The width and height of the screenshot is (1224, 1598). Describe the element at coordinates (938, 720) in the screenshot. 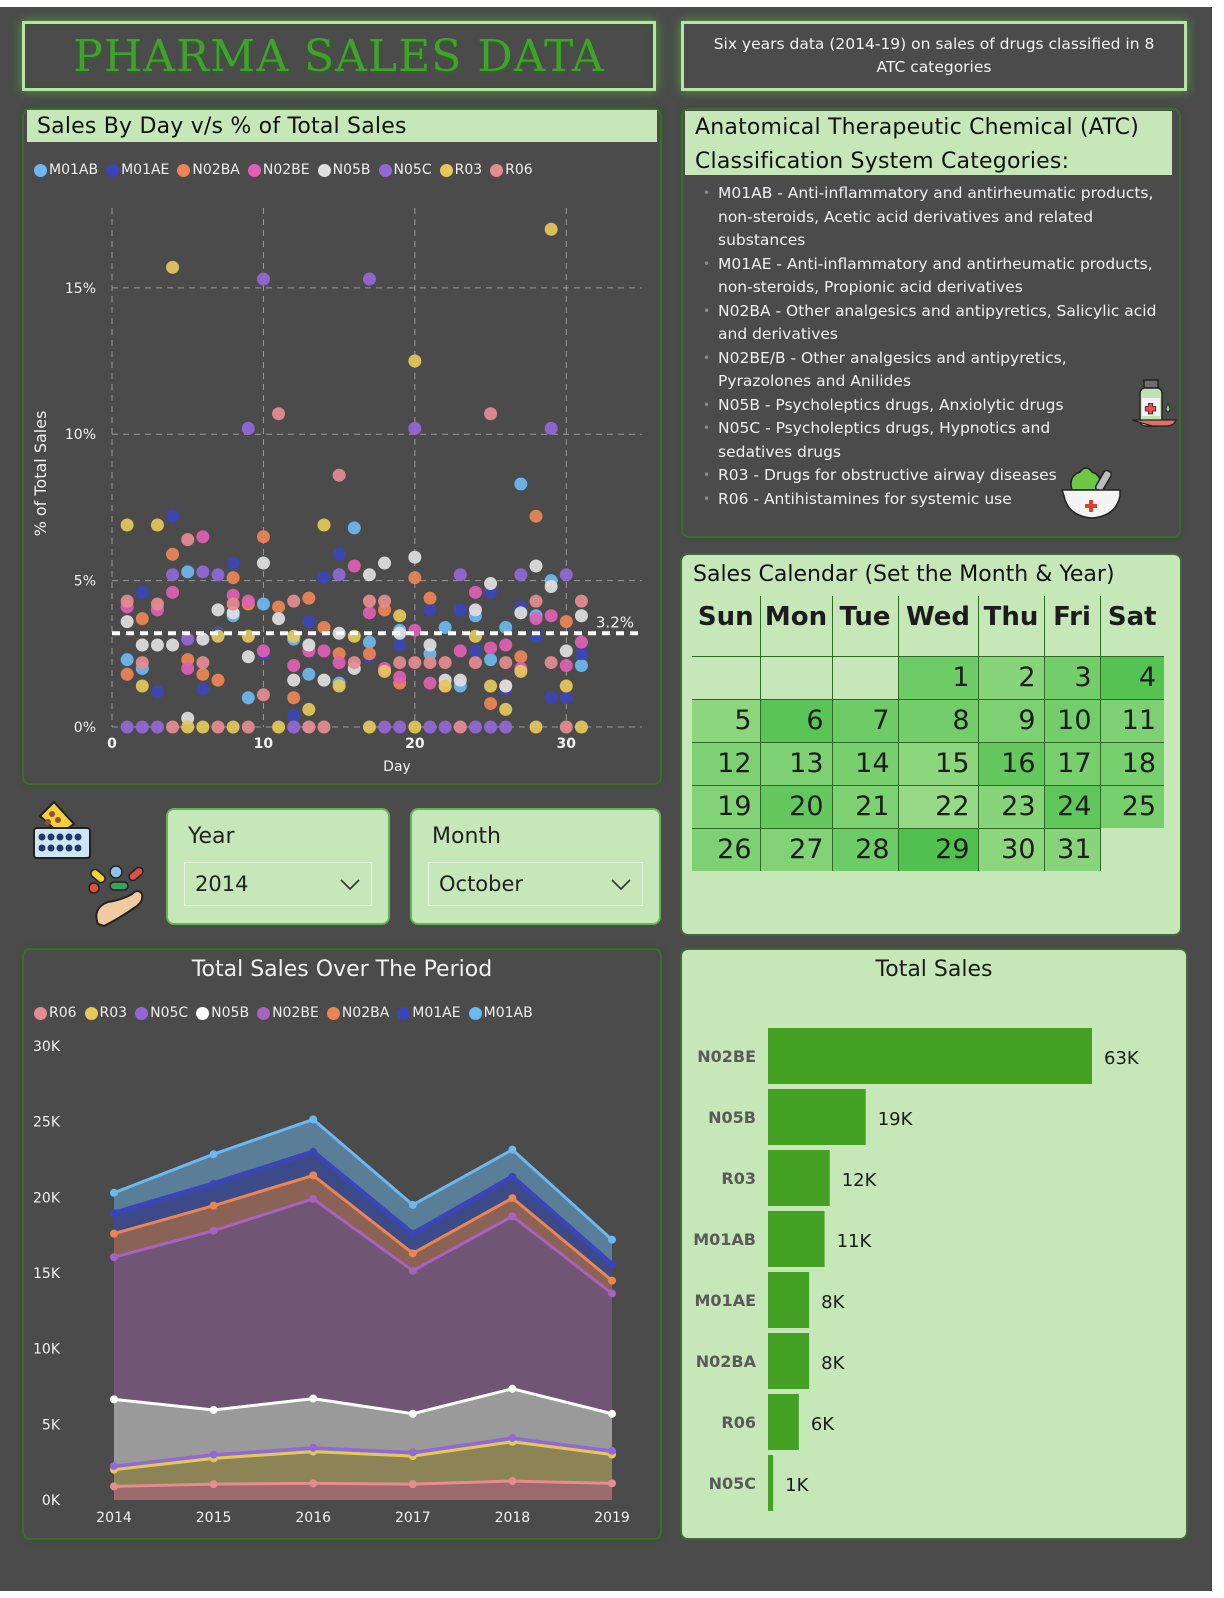

I see `calendar-day: 8` at that location.